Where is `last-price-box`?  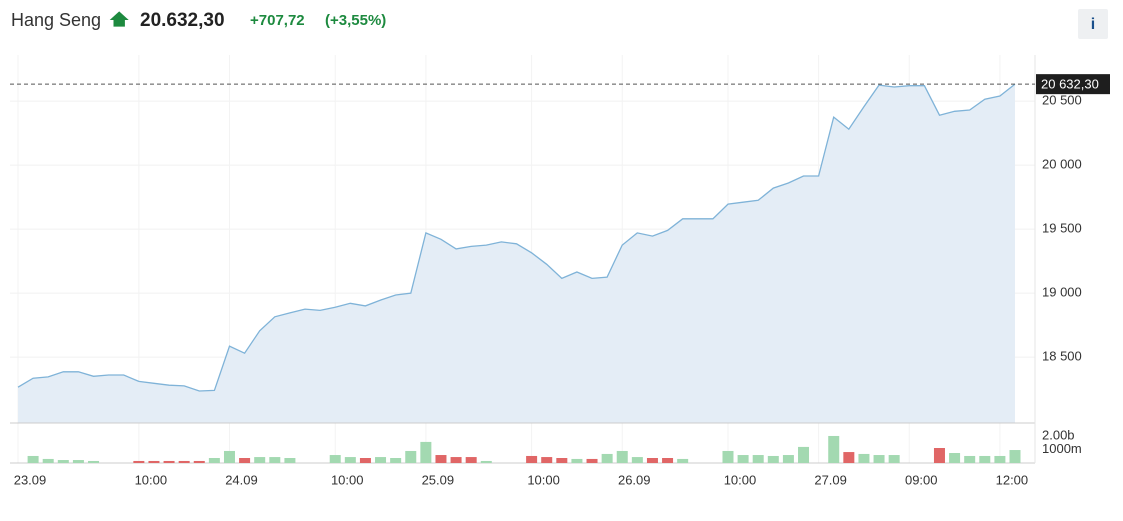 last-price-box is located at coordinates (1073, 84).